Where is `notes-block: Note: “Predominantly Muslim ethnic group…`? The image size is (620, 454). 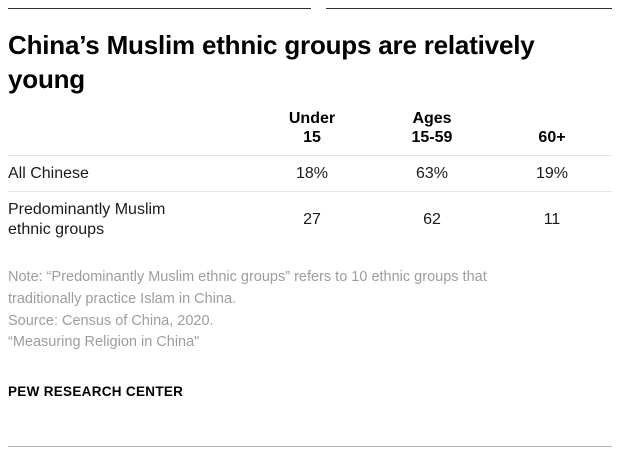 notes-block: Note: “Predominantly Muslim ethnic group… is located at coordinates (248, 310).